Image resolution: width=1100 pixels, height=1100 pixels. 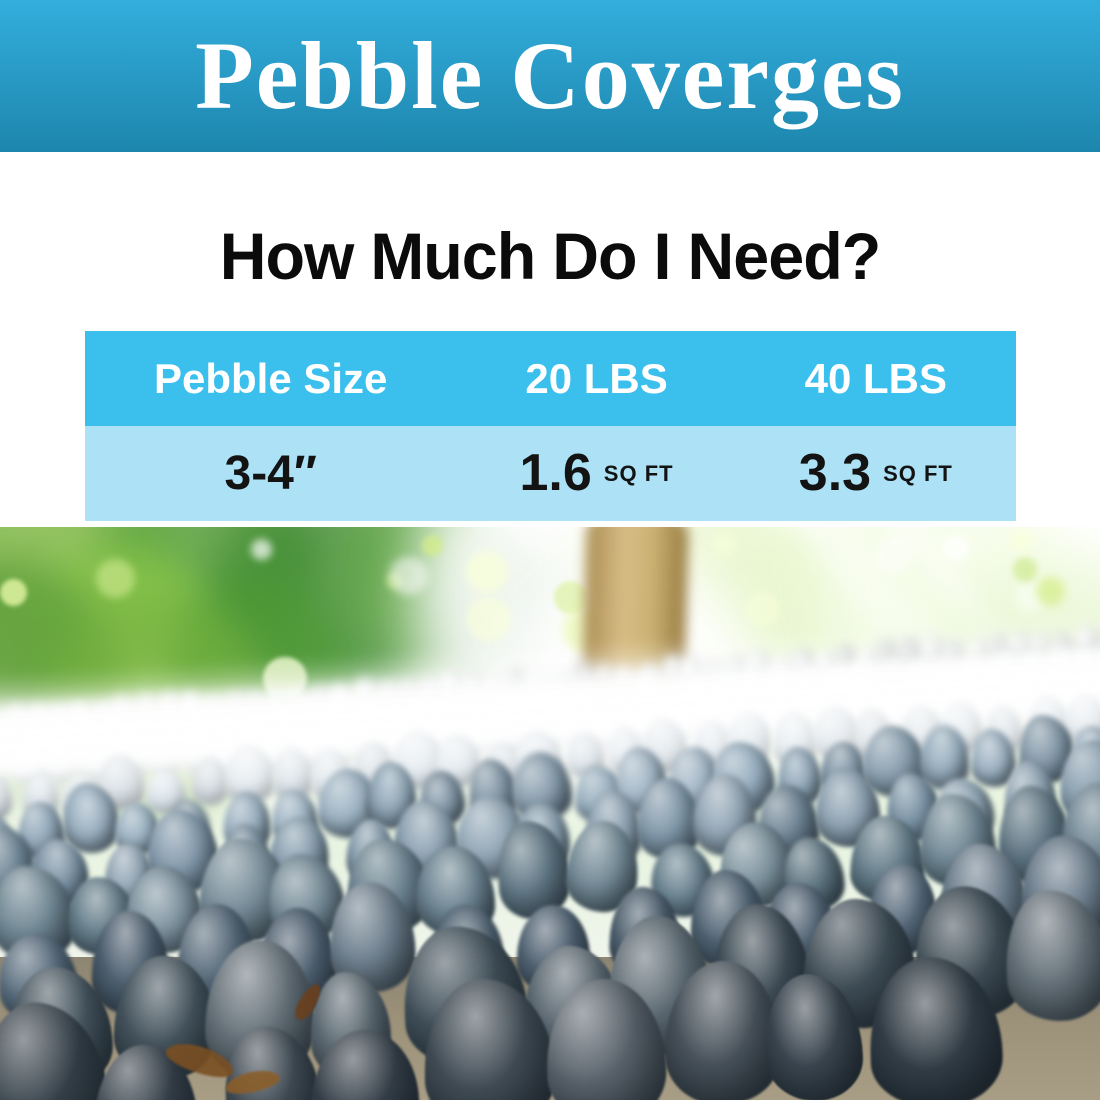 I want to click on column-header-20lbs: 20 LBS, so click(x=596, y=378).